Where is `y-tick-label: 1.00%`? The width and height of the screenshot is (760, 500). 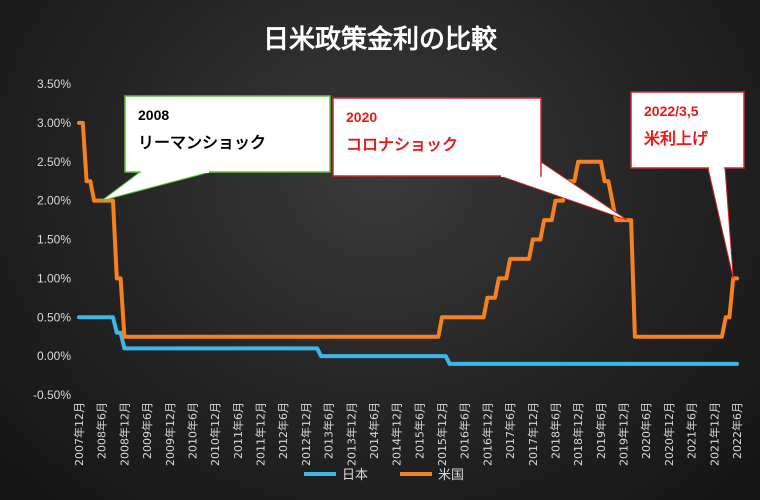
y-tick-label: 1.00% is located at coordinates (54, 278).